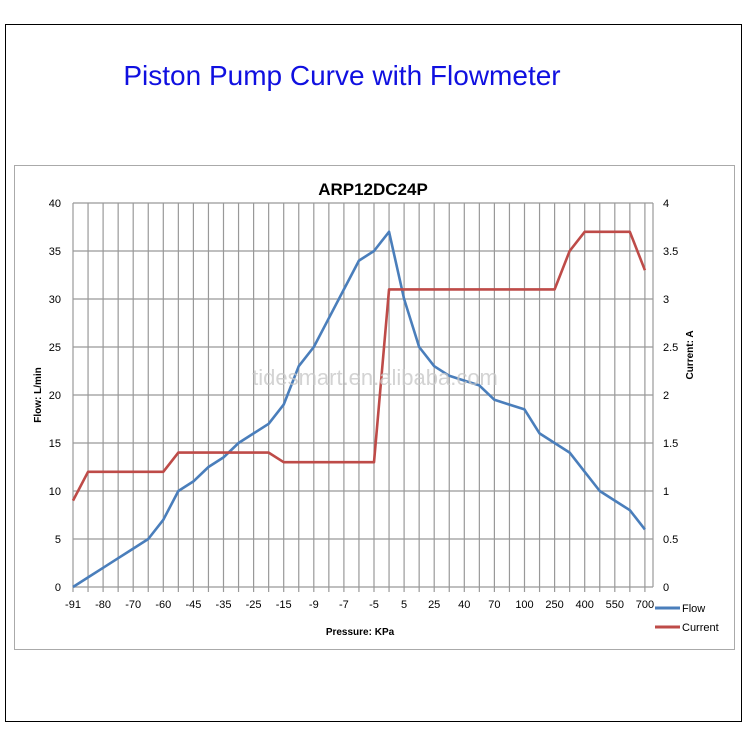  What do you see at coordinates (666, 396) in the screenshot?
I see `y2-tick-label: 2` at bounding box center [666, 396].